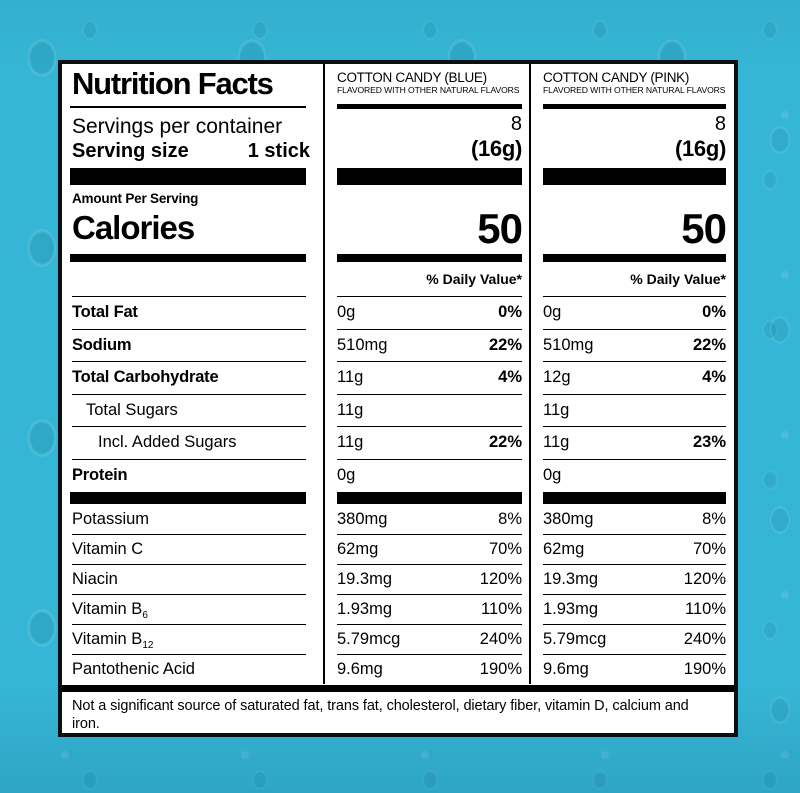  I want to click on nutrient-label: Potassium, so click(111, 518).